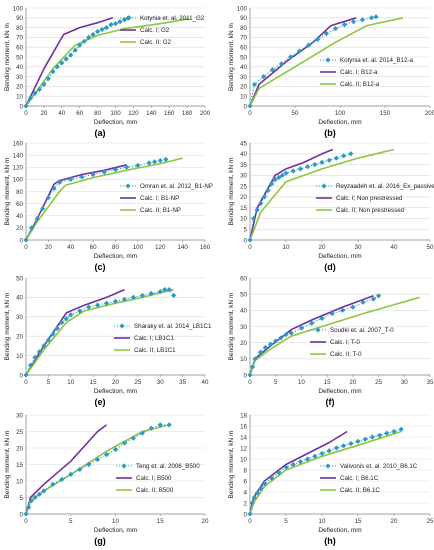  I want to click on caption-g: (g), so click(100, 541).